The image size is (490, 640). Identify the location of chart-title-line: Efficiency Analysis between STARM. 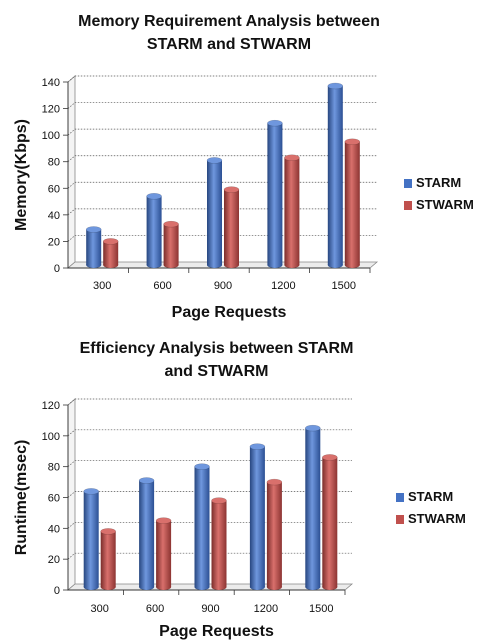
(217, 348).